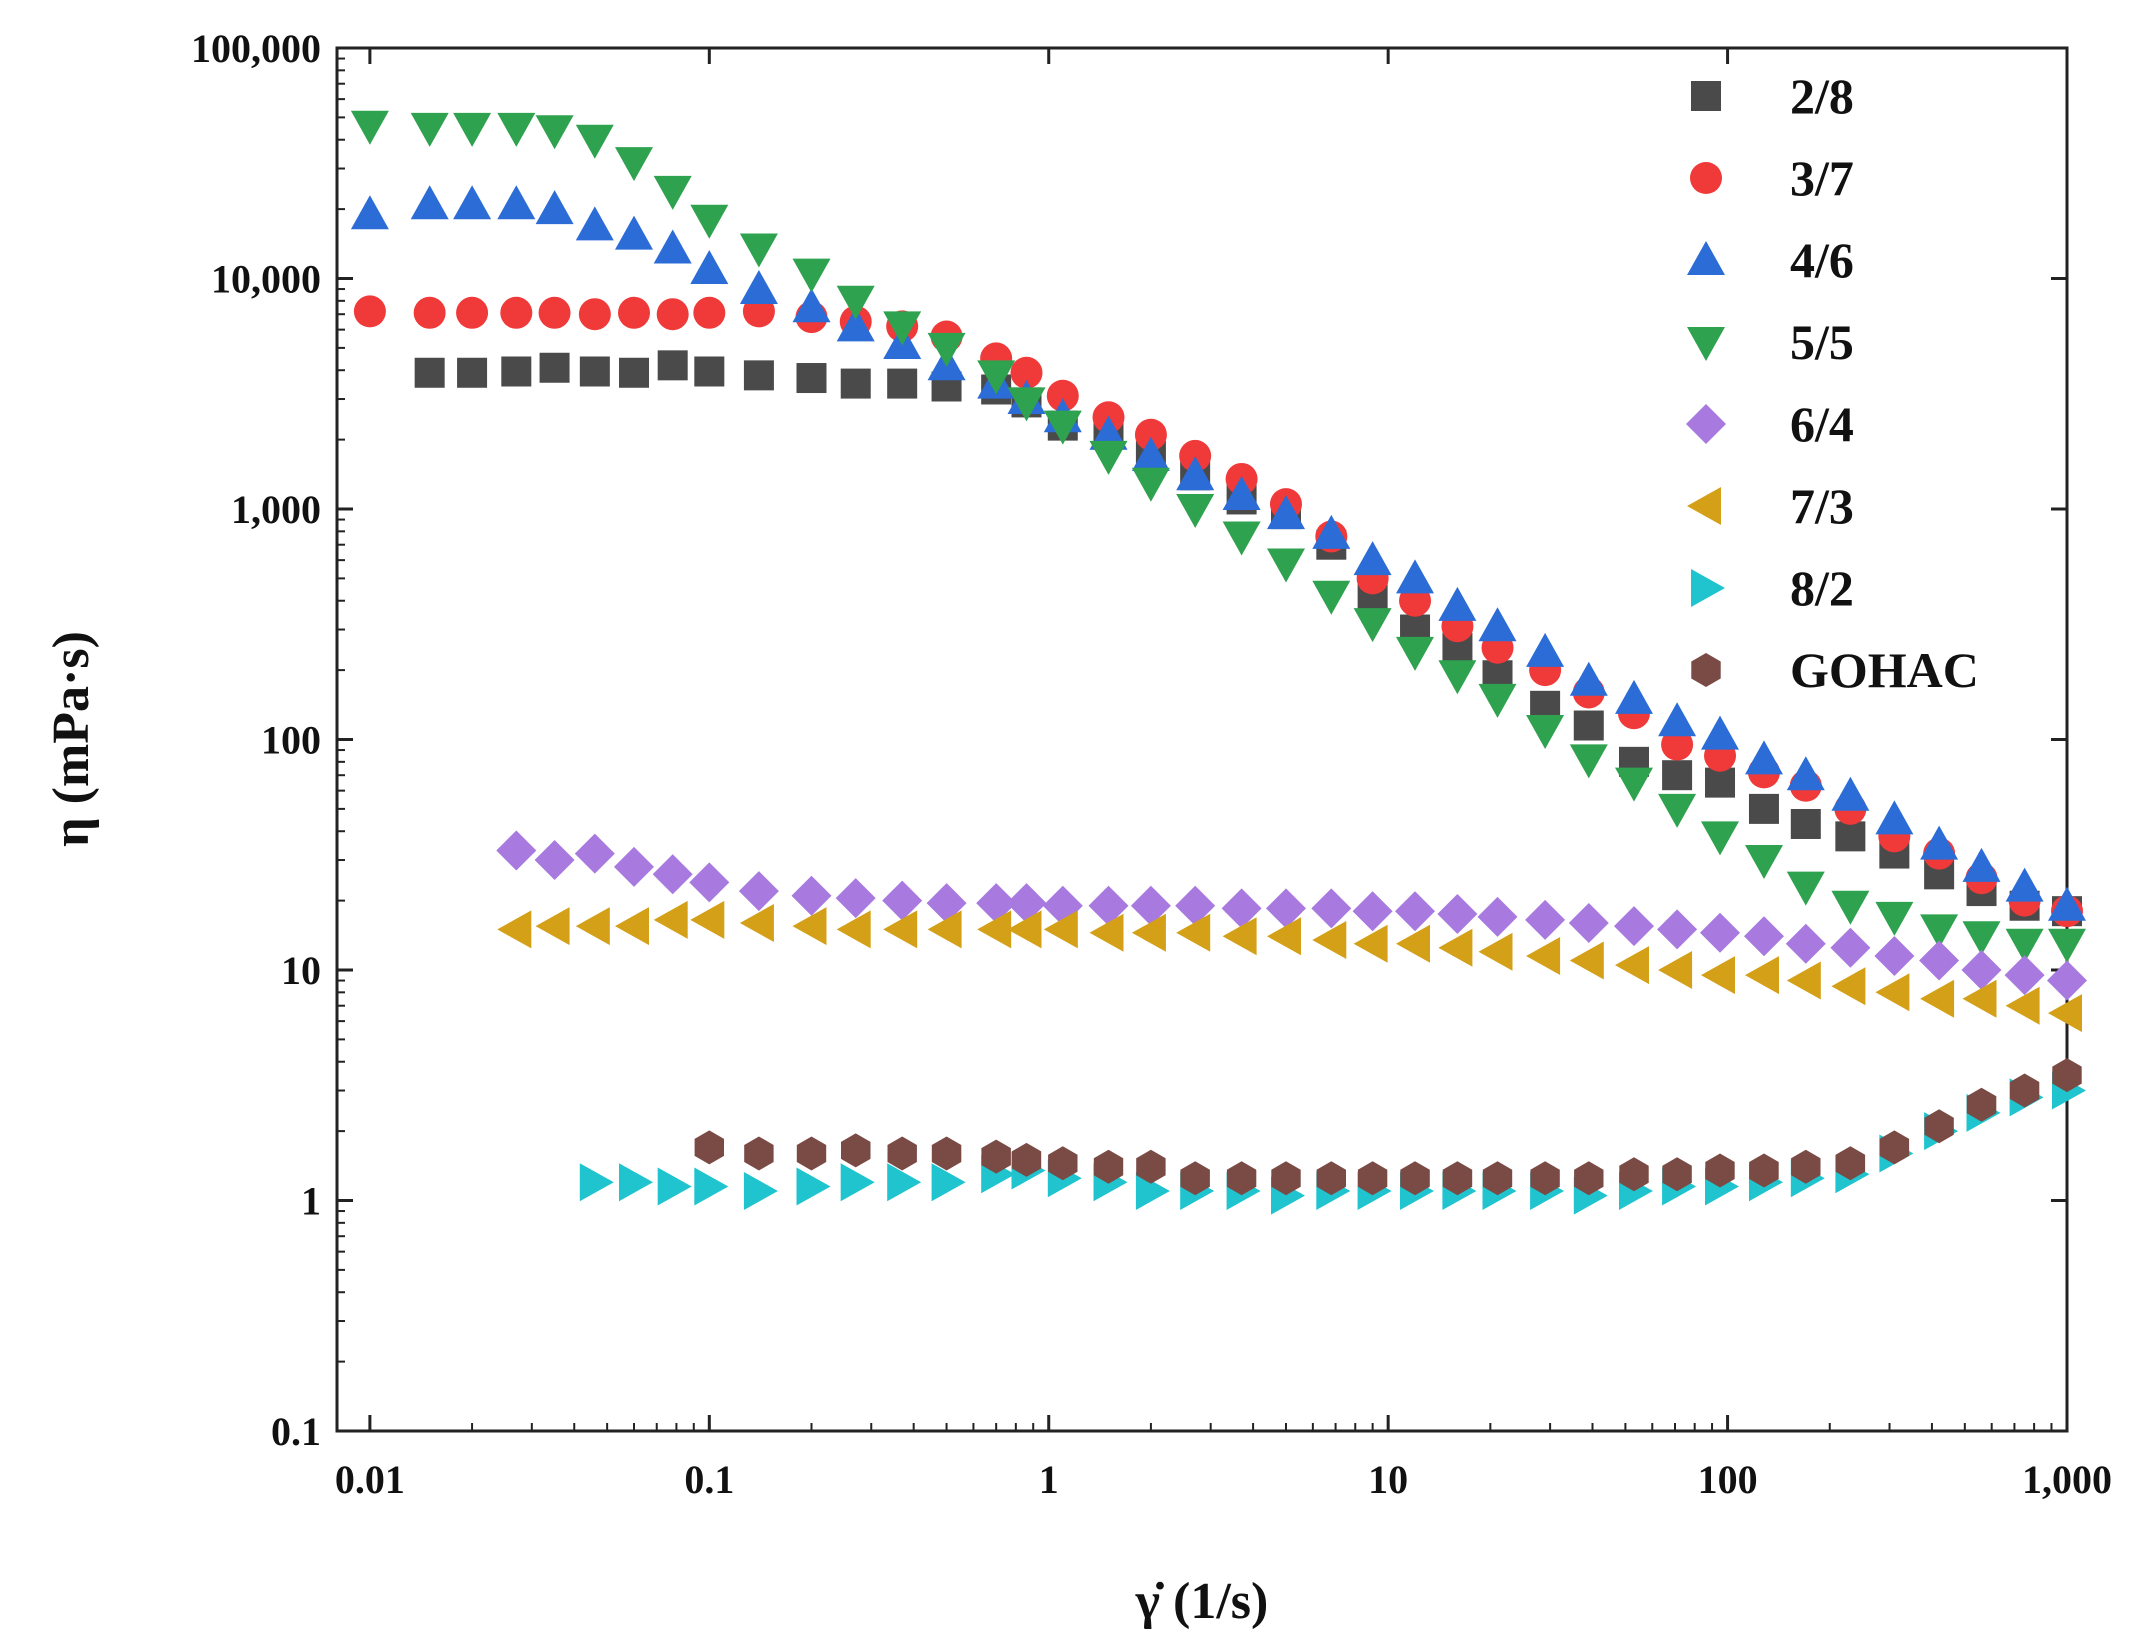 The width and height of the screenshot is (2139, 1652). I want to click on legend-label: 2/8, so click(1822, 96).